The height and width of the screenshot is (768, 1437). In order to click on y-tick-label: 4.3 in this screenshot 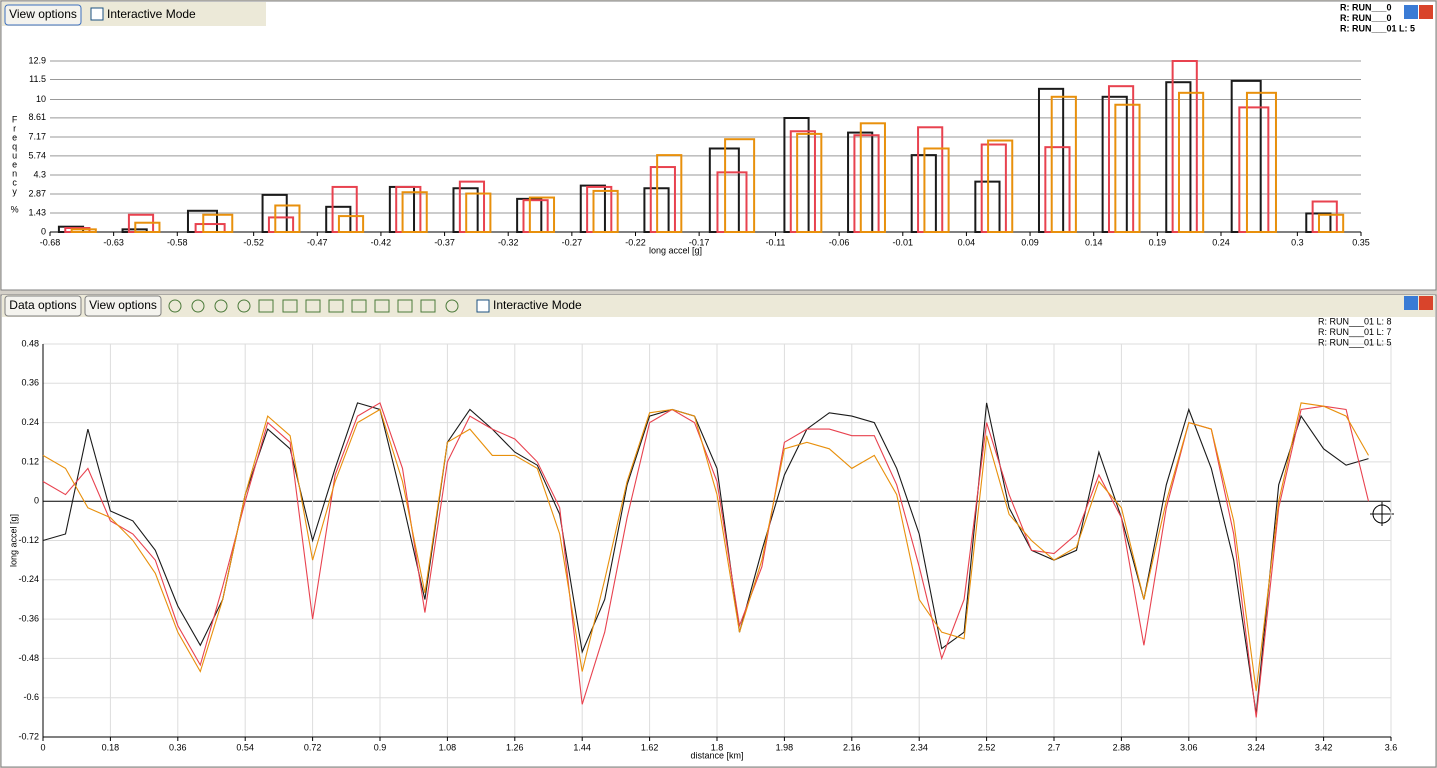, I will do `click(39, 174)`.